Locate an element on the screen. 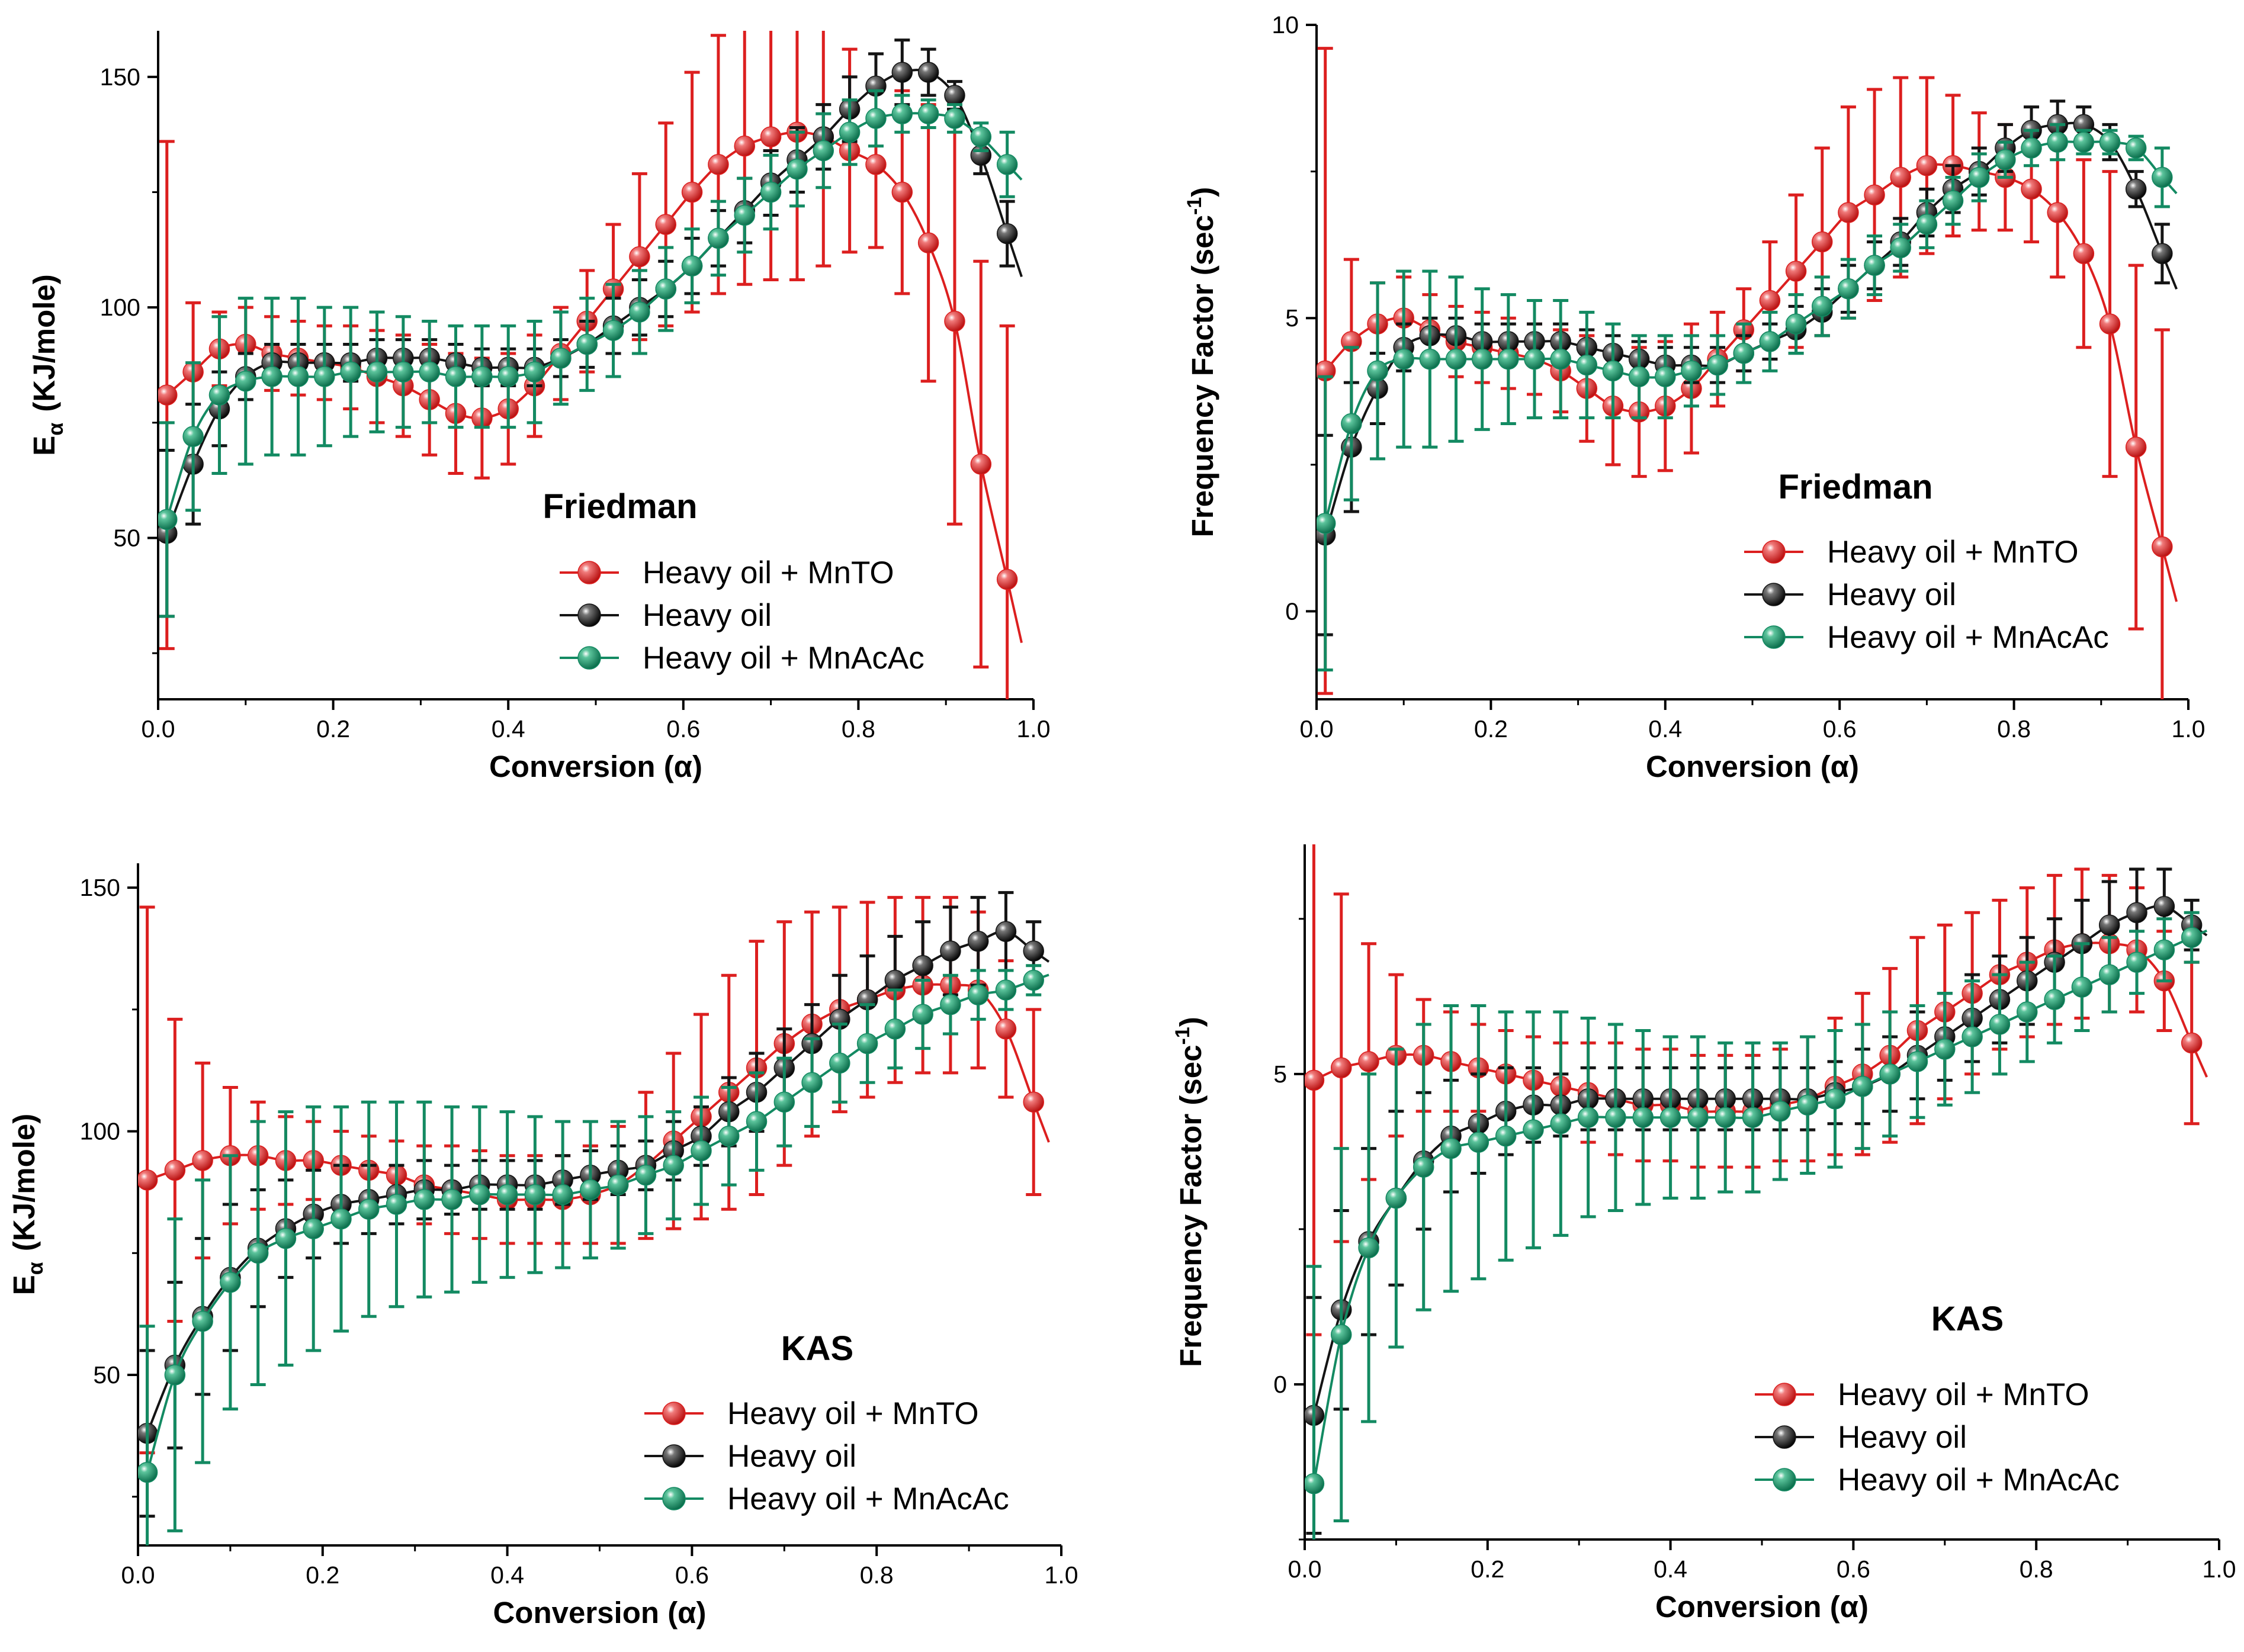  legend-label: Heavy oil + MnAcAc is located at coordinates (783, 658).